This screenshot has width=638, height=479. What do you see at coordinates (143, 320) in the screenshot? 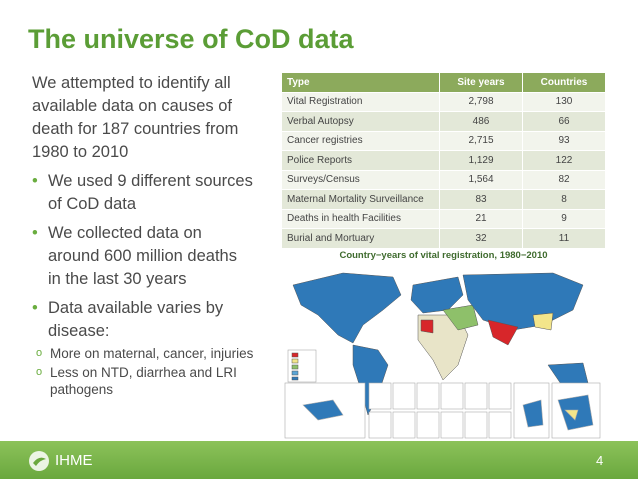
I see `bullet: Data available varies by disease:` at bounding box center [143, 320].